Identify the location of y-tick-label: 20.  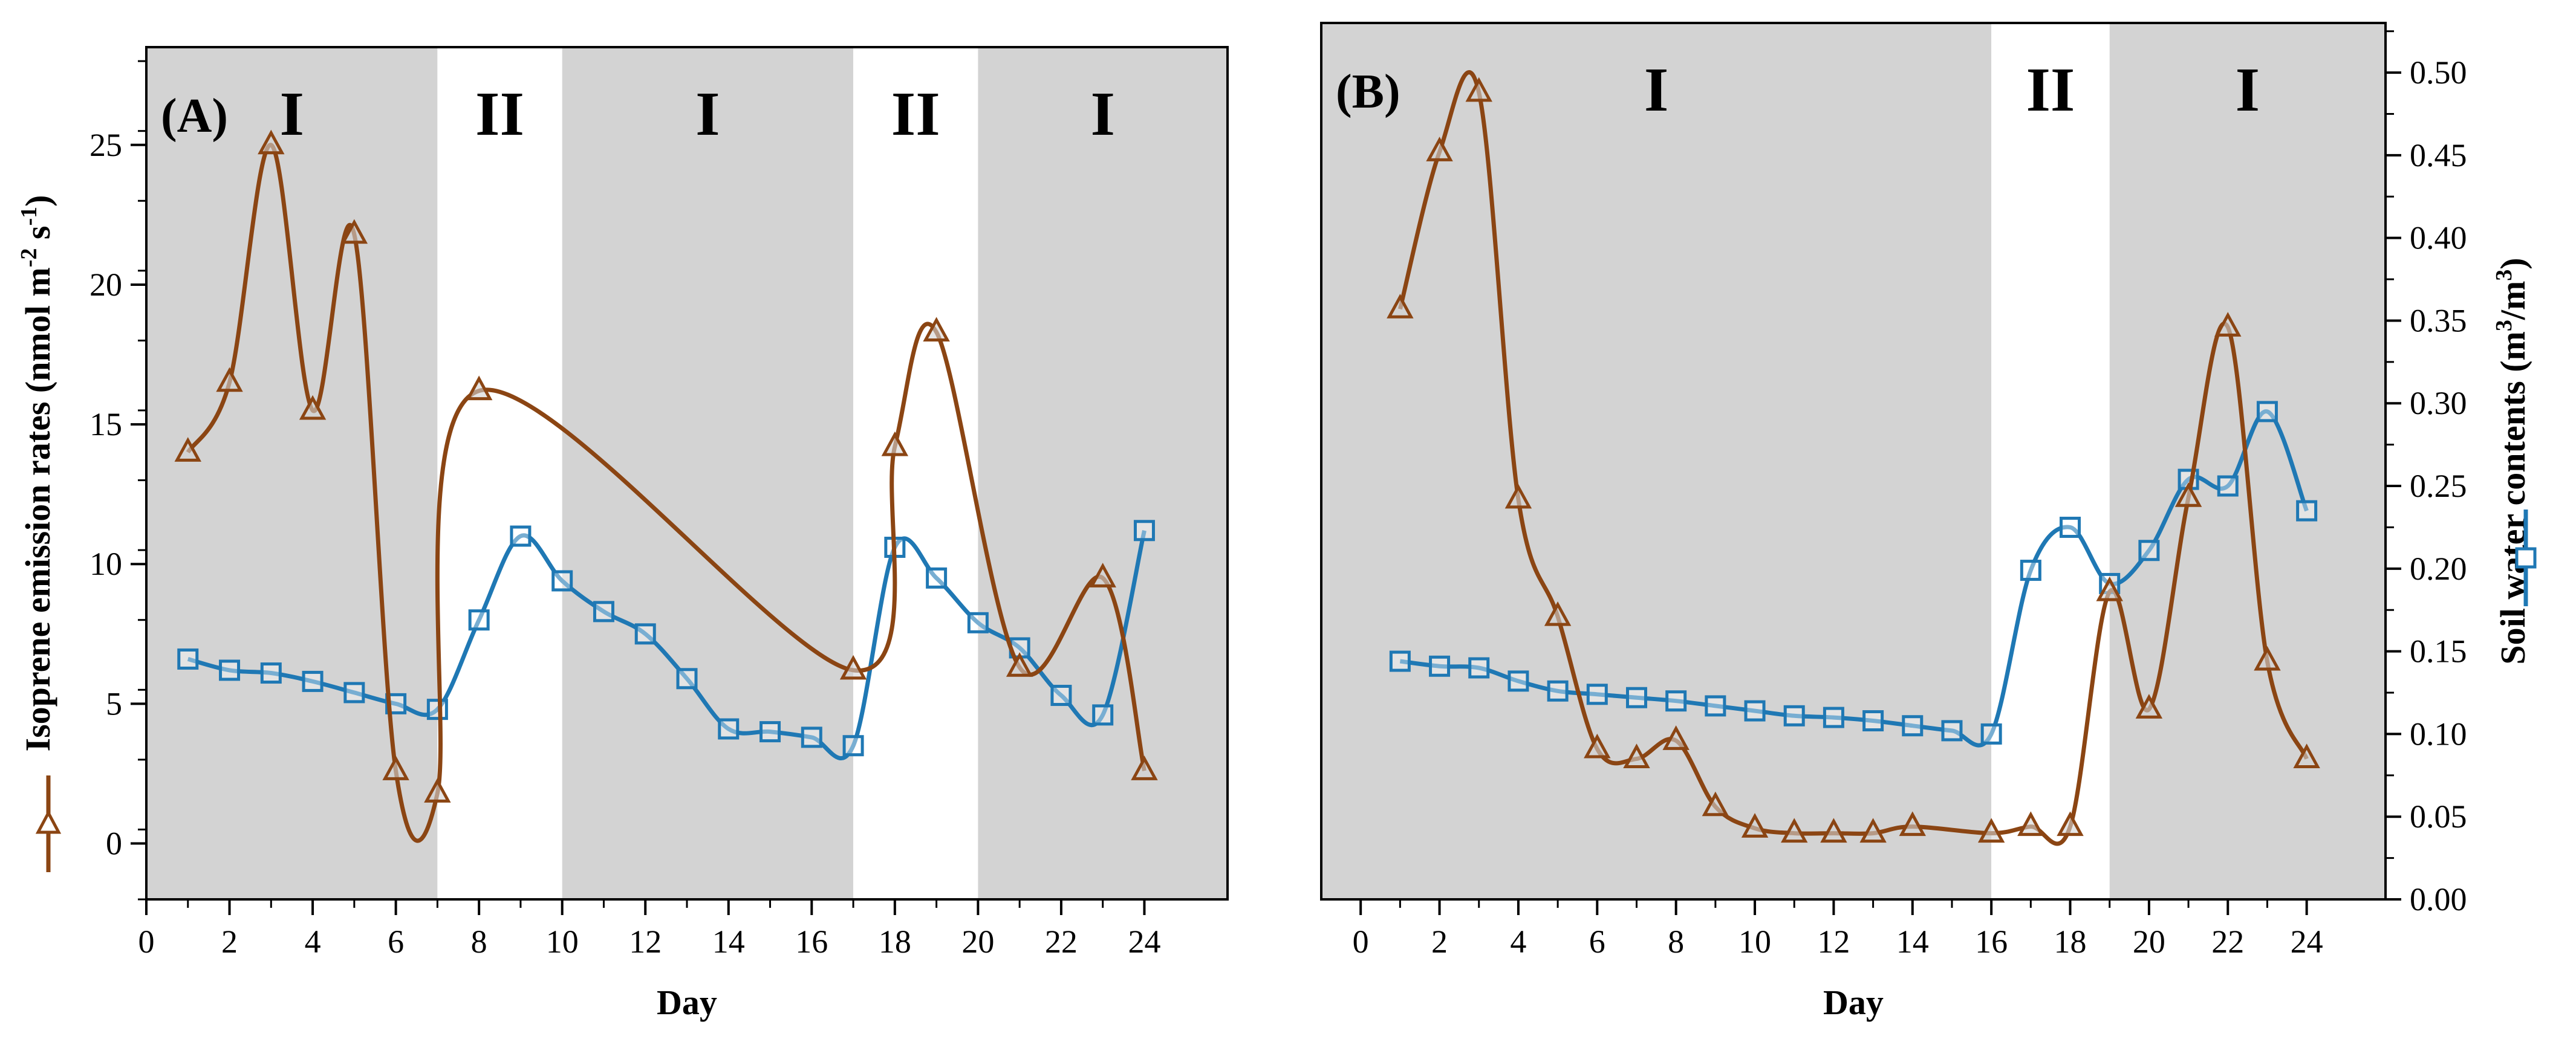
(106, 285).